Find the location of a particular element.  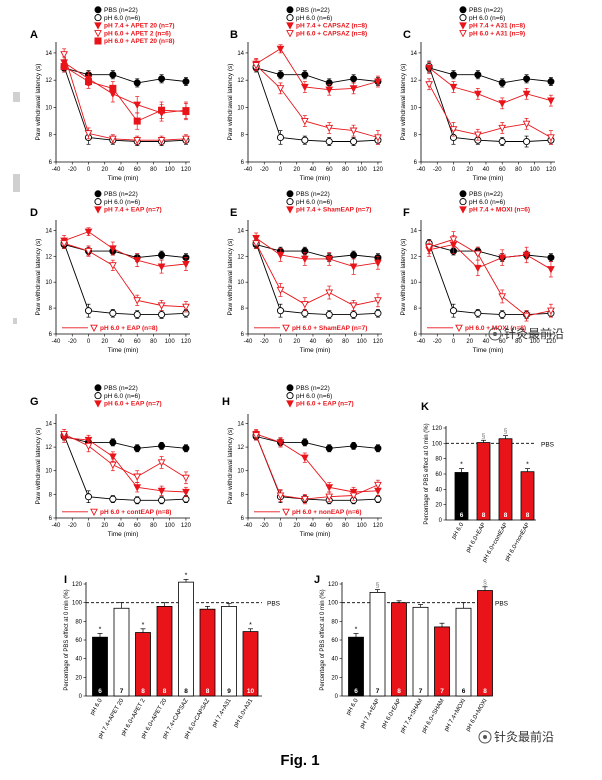

panel-letter-C: C is located at coordinates (407, 35).